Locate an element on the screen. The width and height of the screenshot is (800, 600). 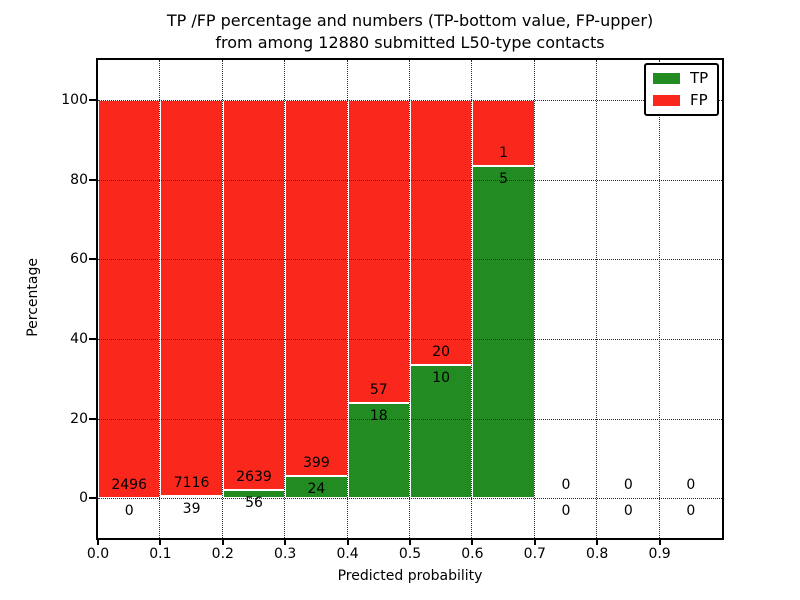
x-axis-tick-label: 0.2 is located at coordinates (222, 554).